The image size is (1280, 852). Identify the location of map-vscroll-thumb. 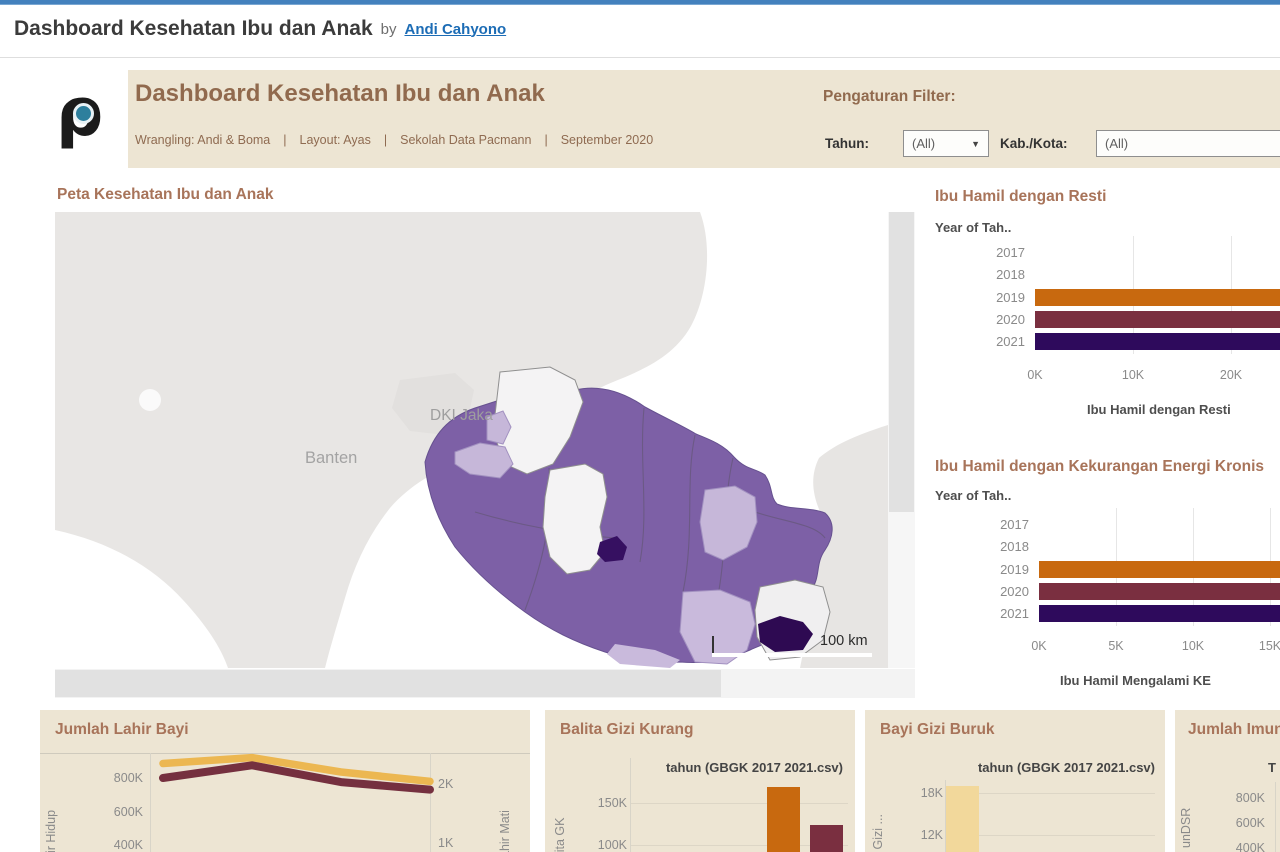
(901, 362).